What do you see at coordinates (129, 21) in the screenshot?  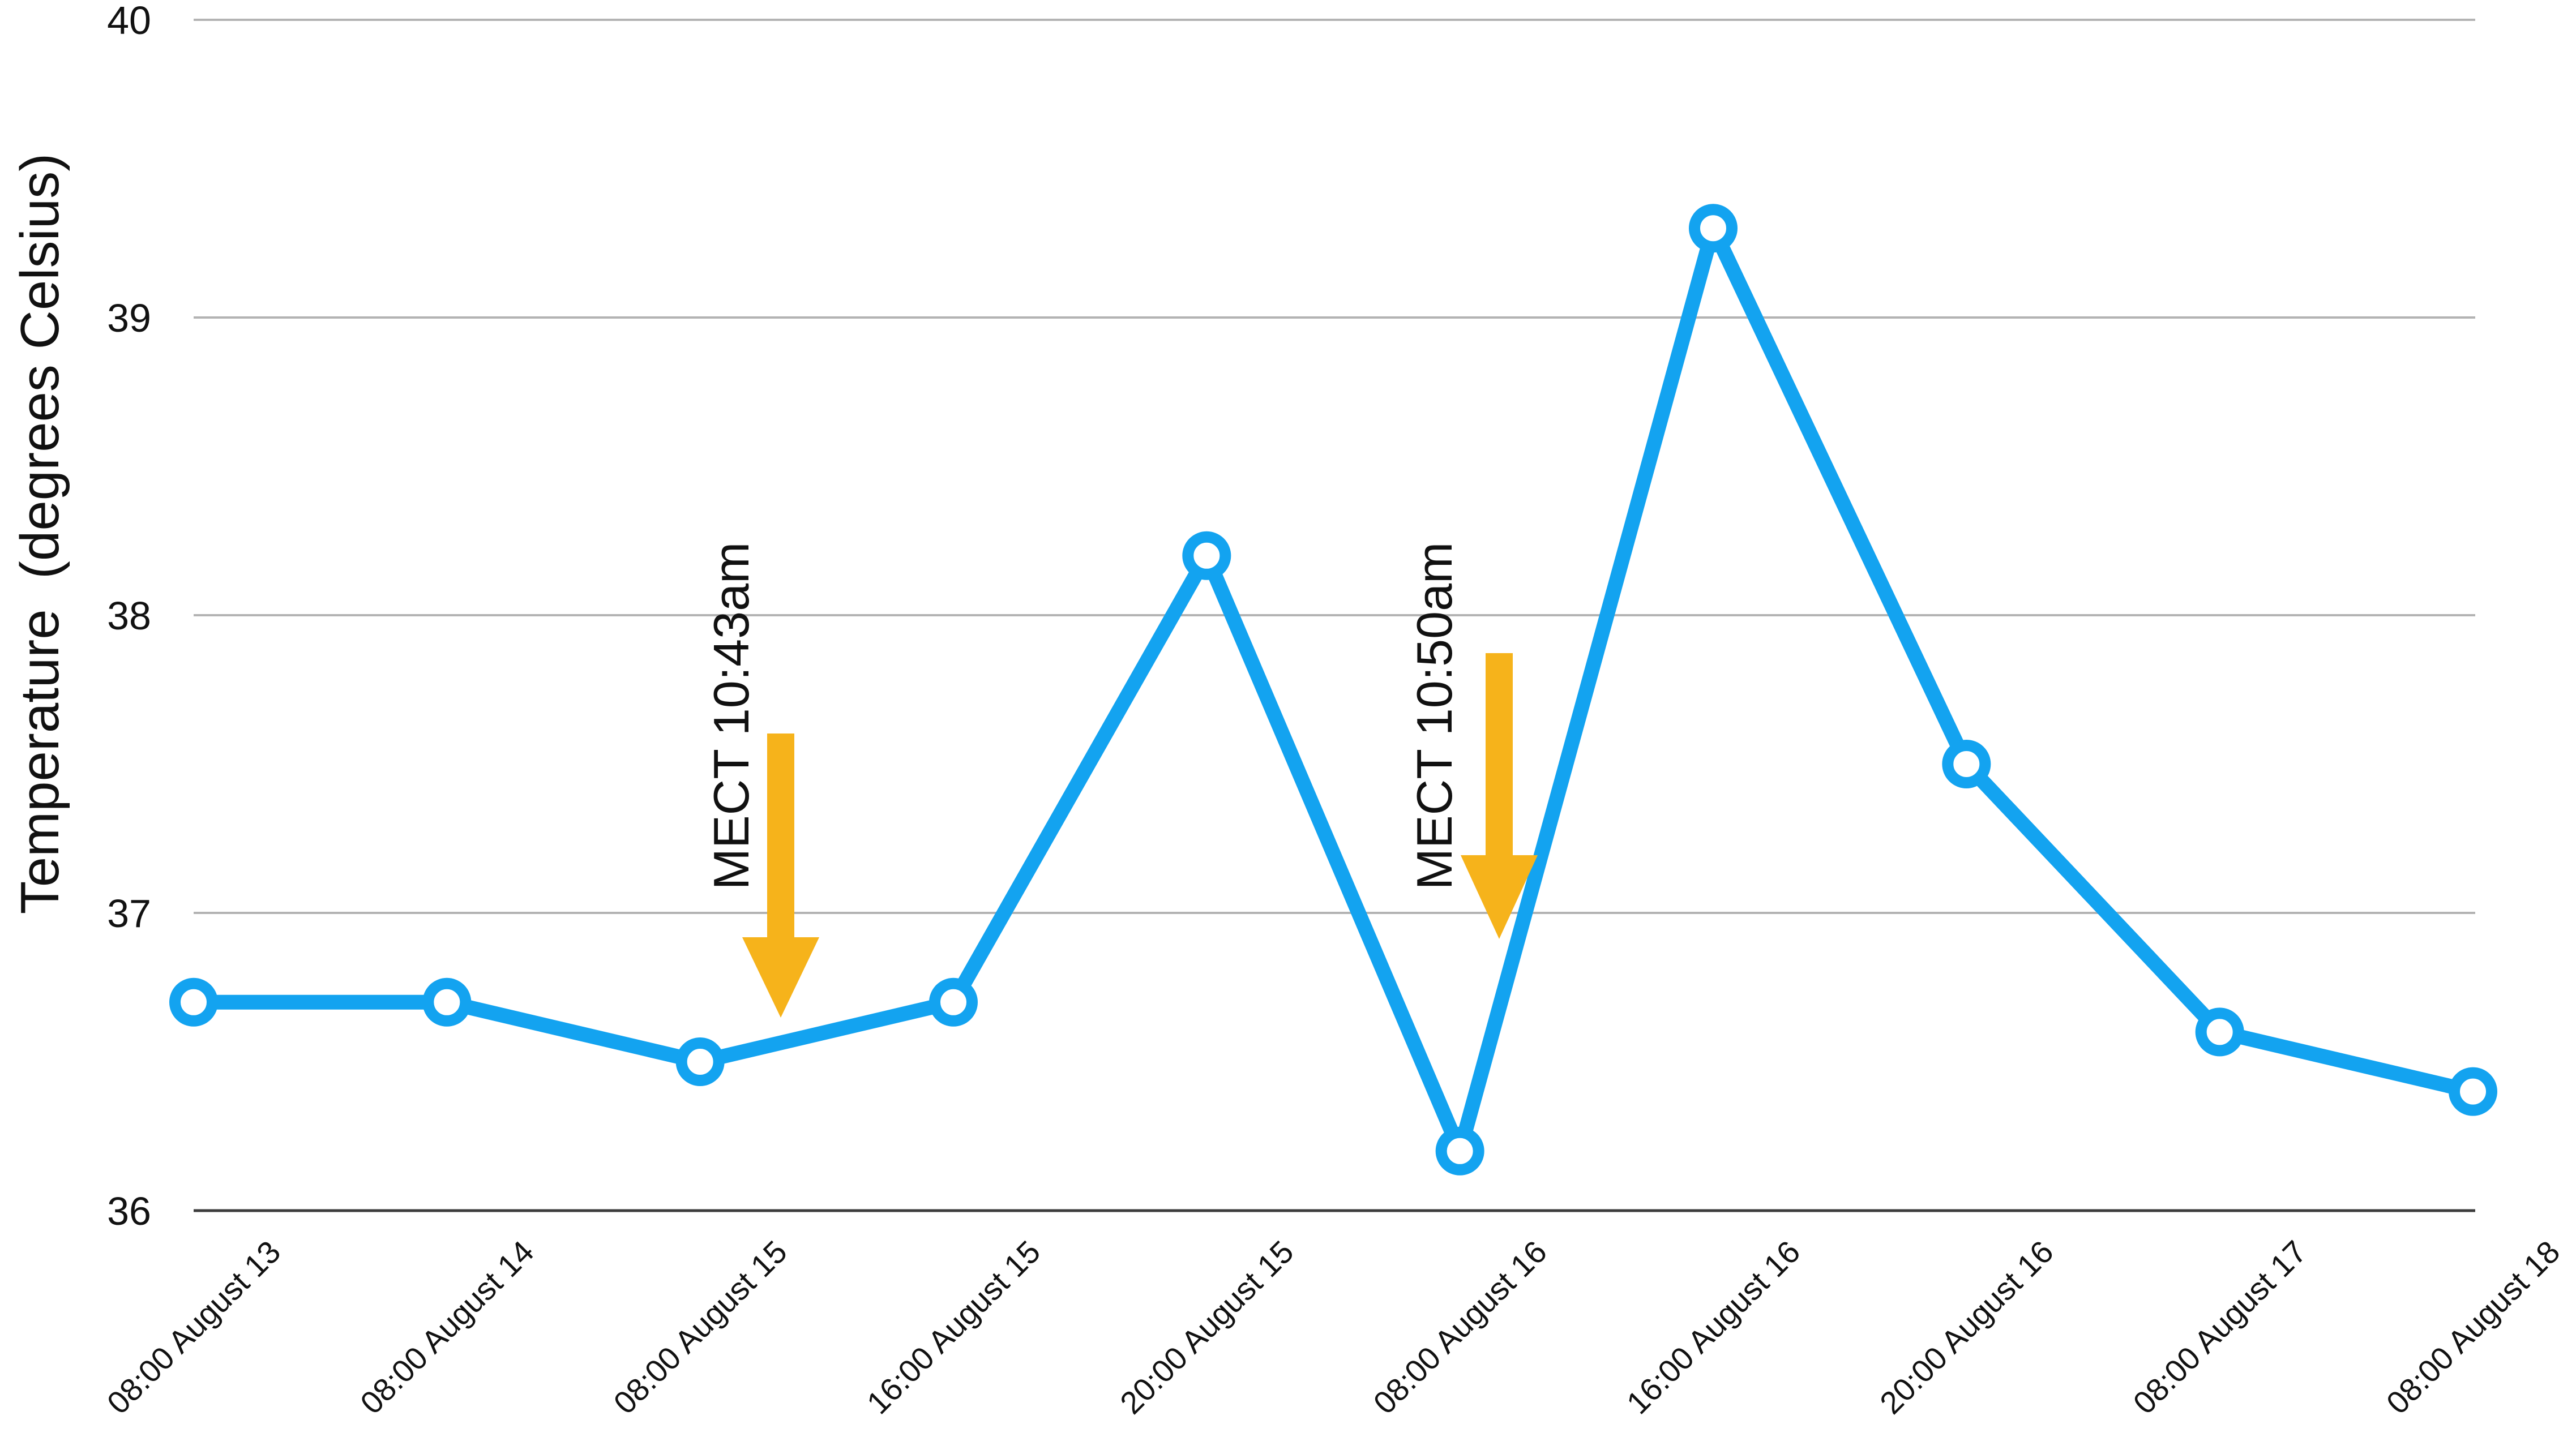 I see `y-tick-label: 40` at bounding box center [129, 21].